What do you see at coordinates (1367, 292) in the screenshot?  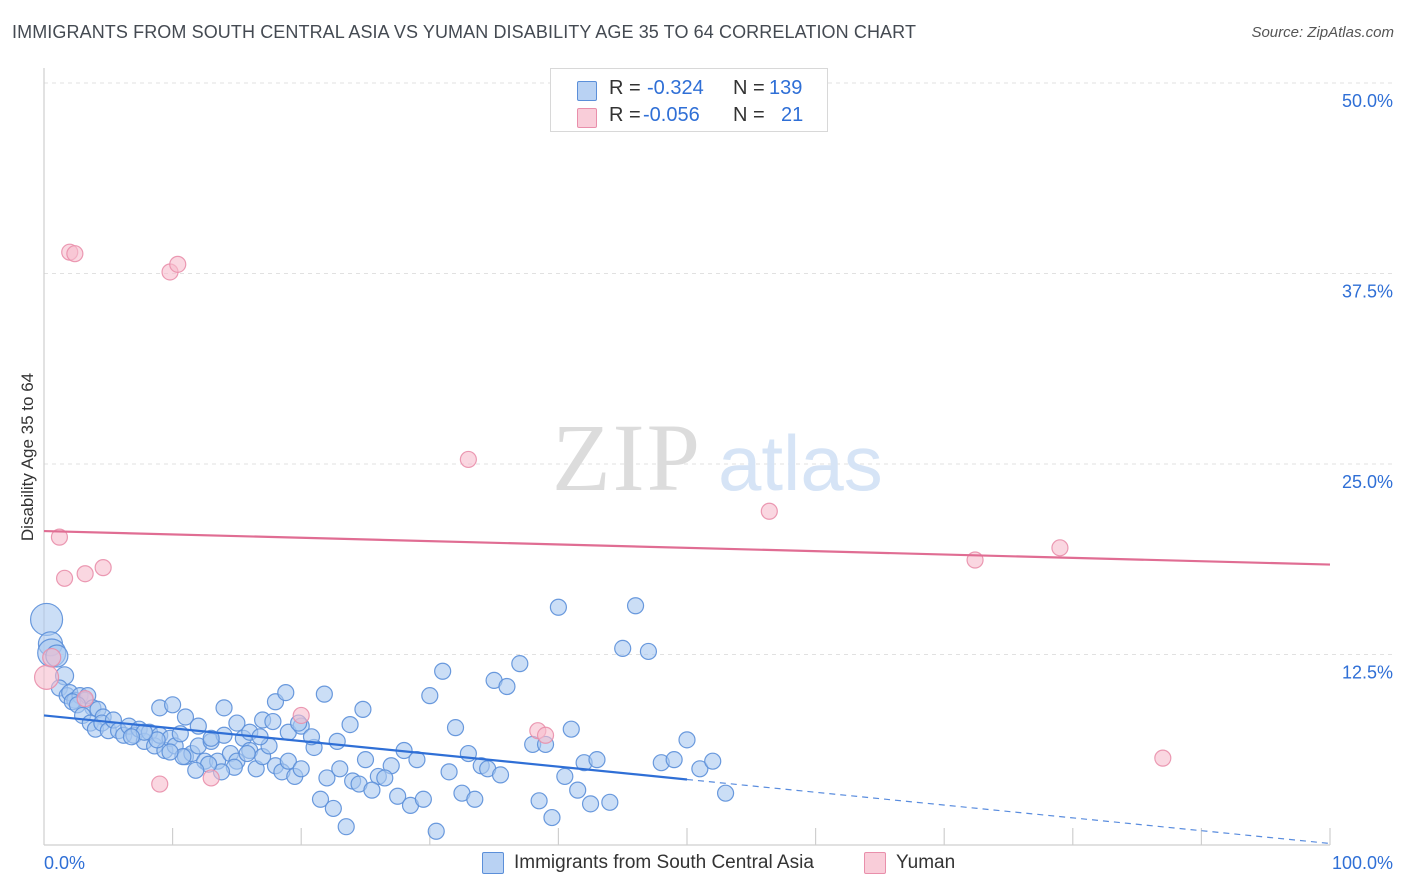 I see `y-tick-label: 37.5%` at bounding box center [1367, 292].